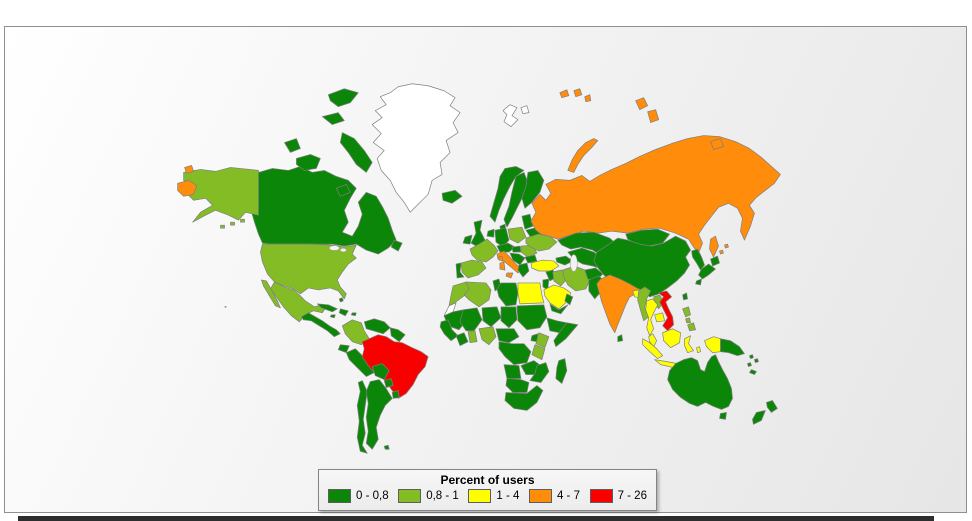  Describe the element at coordinates (292, 145) in the screenshot. I see `country-banks-island` at that location.